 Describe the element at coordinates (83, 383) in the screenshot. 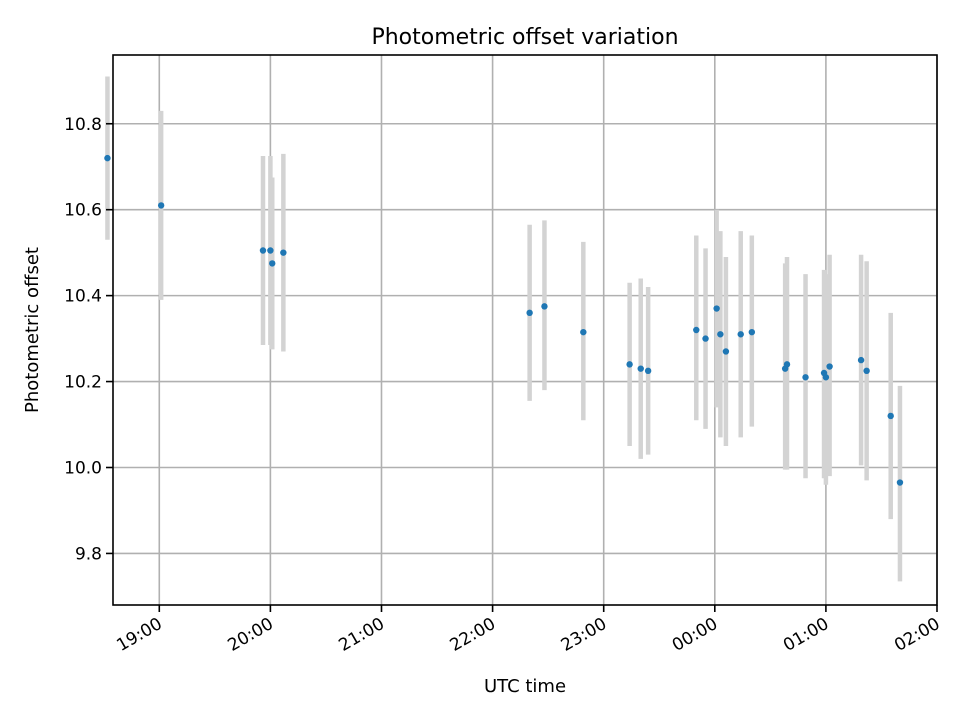

I see `y-tick-label: 10.2` at that location.